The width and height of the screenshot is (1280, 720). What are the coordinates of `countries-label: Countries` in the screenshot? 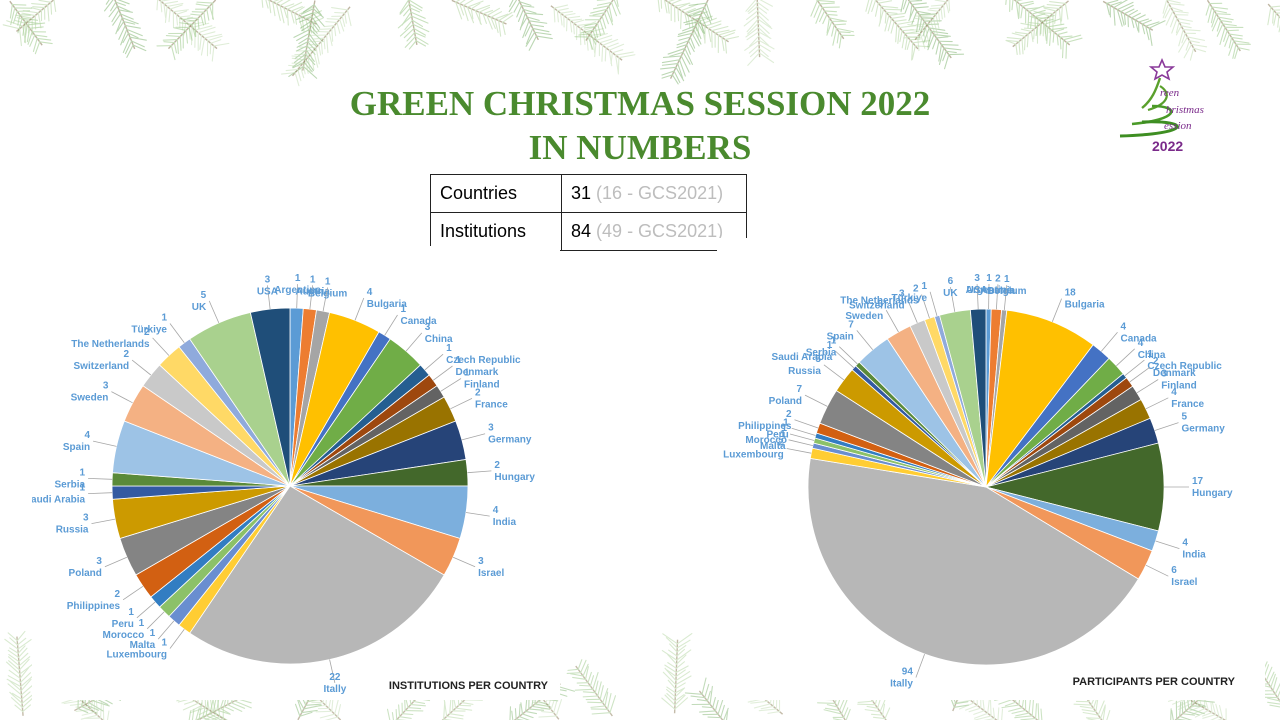 It's located at (496, 193).